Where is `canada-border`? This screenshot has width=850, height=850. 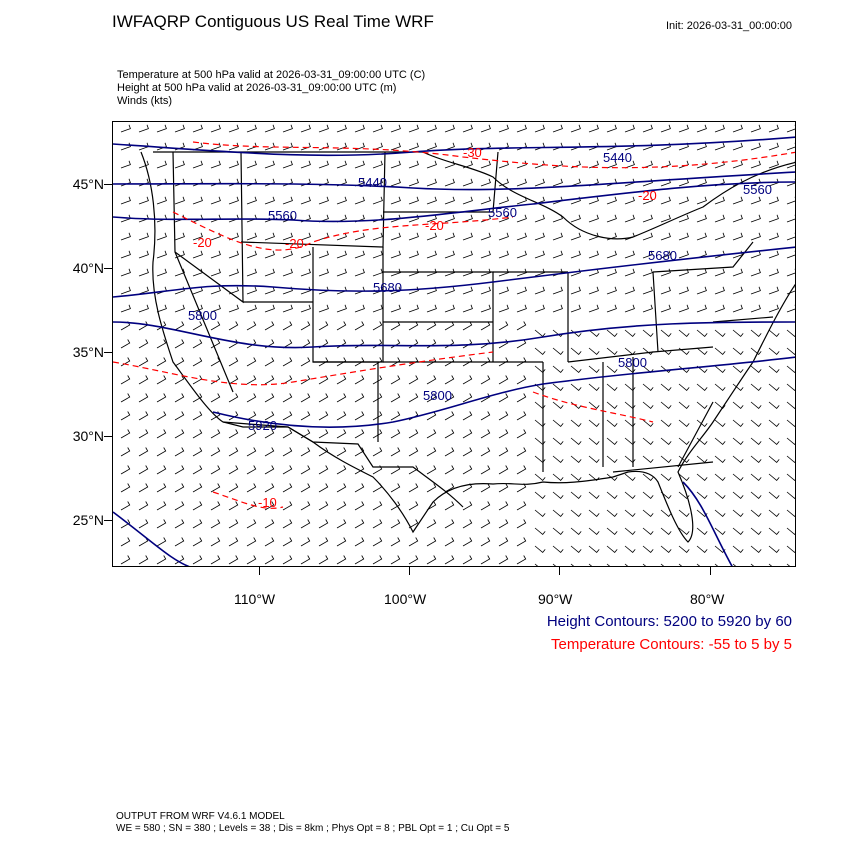 canada-border is located at coordinates (474, 195).